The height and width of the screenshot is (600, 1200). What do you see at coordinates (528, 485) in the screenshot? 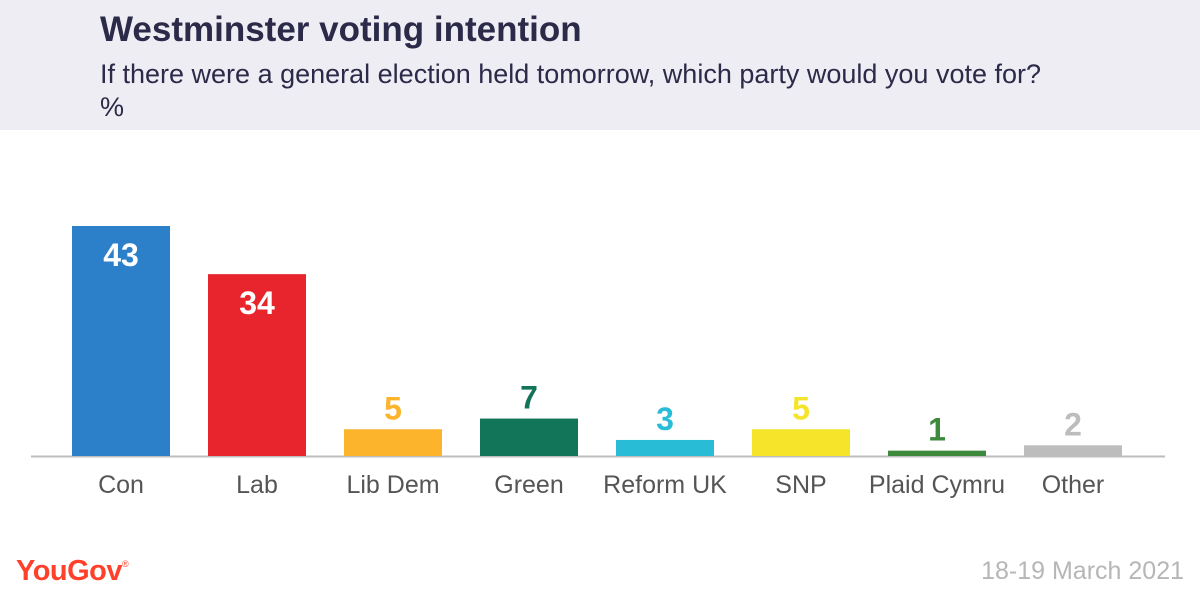
I see `tick-label-green: Green` at bounding box center [528, 485].